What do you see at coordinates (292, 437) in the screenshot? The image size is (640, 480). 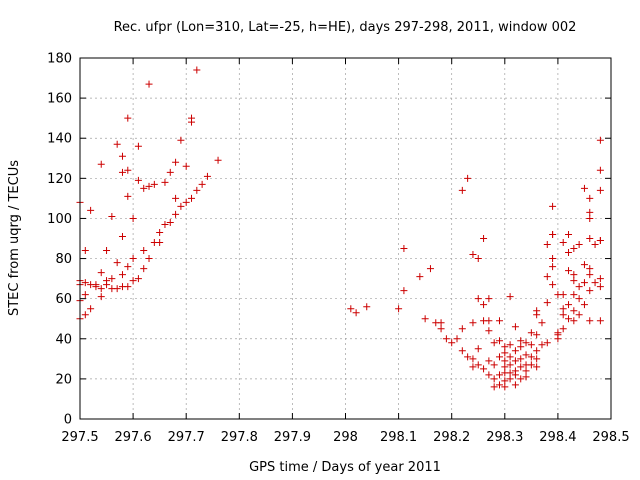 I see `x-tick-label: 297.9` at bounding box center [292, 437].